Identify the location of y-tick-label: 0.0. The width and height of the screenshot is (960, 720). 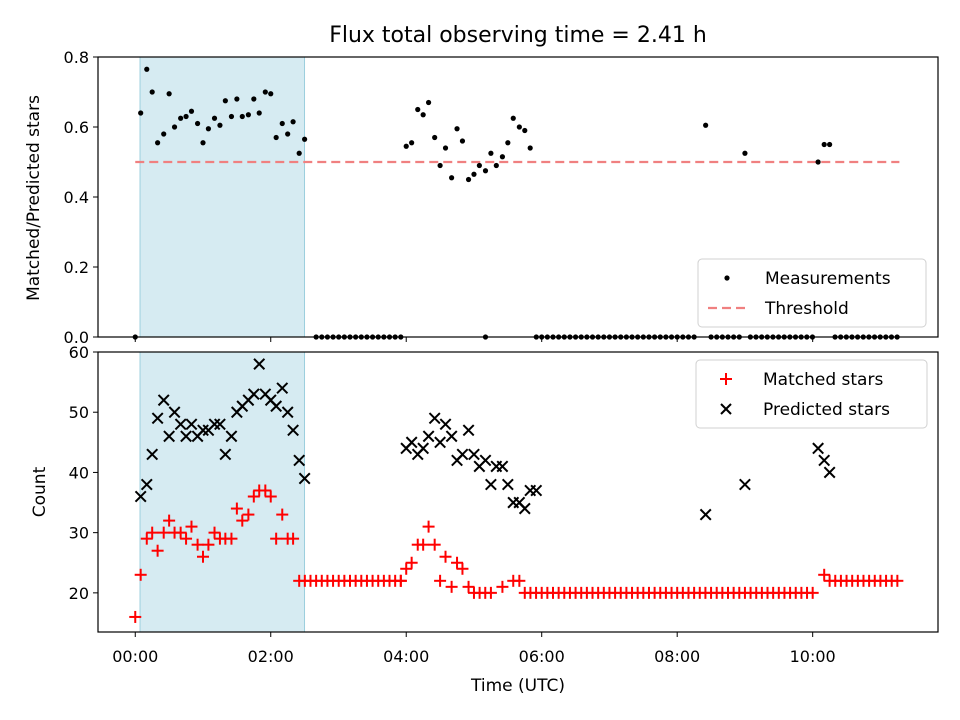
(76, 337).